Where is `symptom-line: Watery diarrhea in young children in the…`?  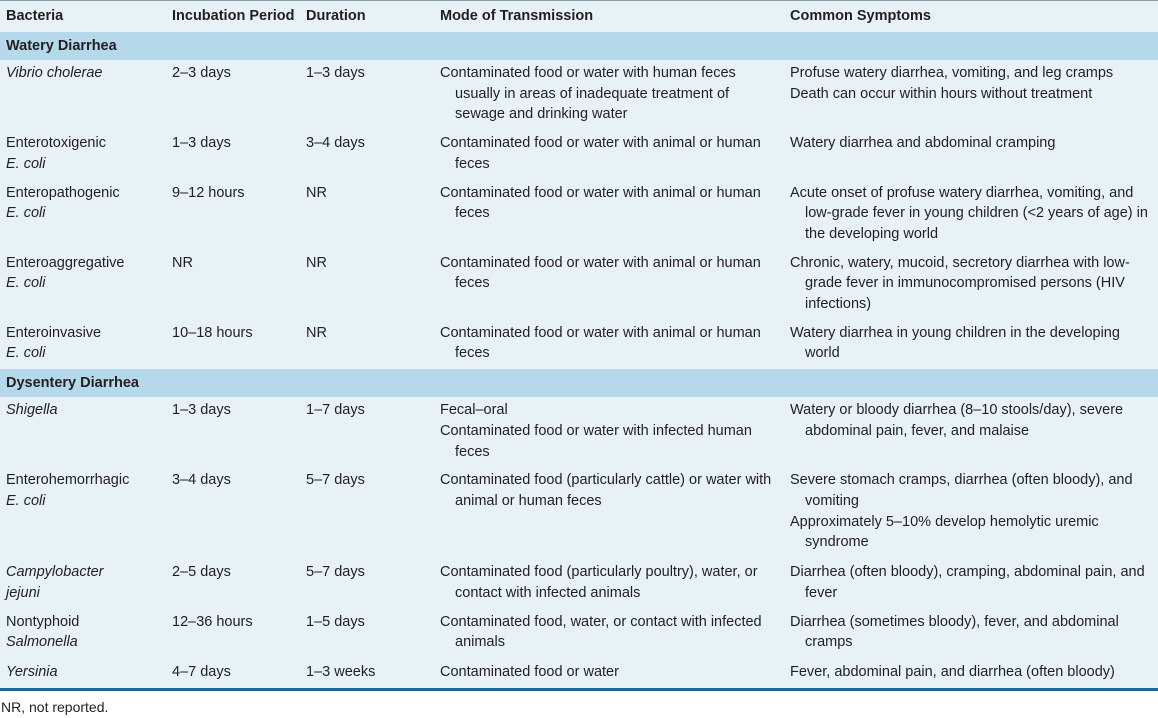
symptom-line: Watery diarrhea in young children in the… is located at coordinates (955, 343).